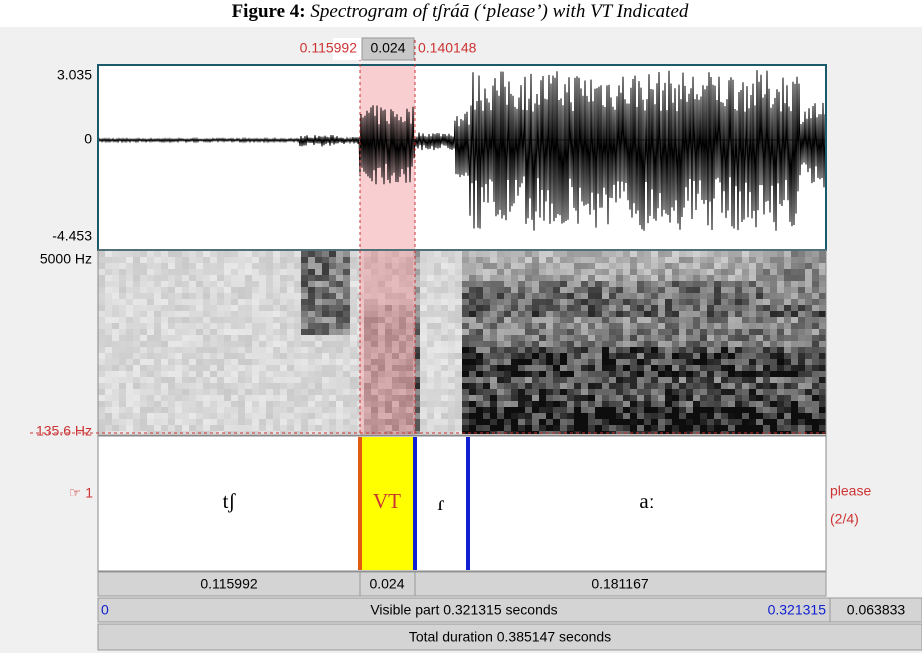 This screenshot has width=922, height=653. What do you see at coordinates (646, 501) in the screenshot?
I see `interval-label: aː` at bounding box center [646, 501].